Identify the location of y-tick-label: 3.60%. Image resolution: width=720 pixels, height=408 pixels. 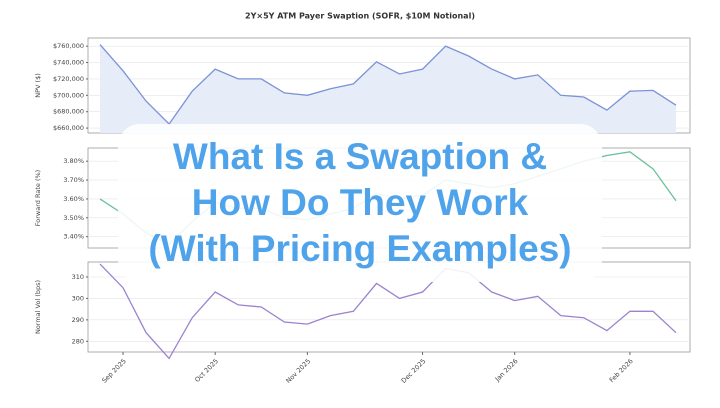
(73, 199).